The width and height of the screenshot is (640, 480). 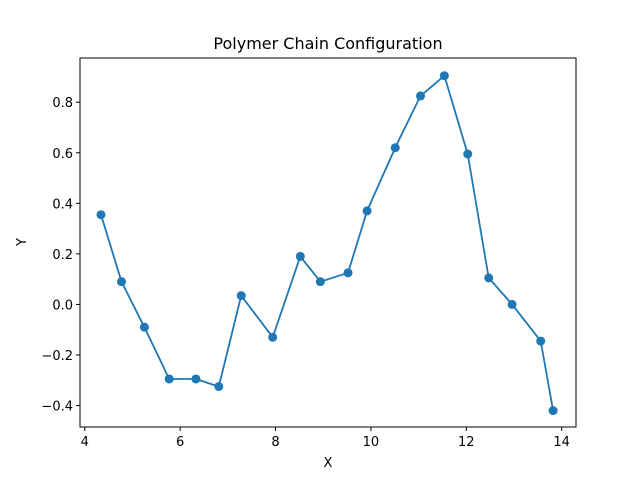 I want to click on x-tick-label: 14, so click(x=561, y=442).